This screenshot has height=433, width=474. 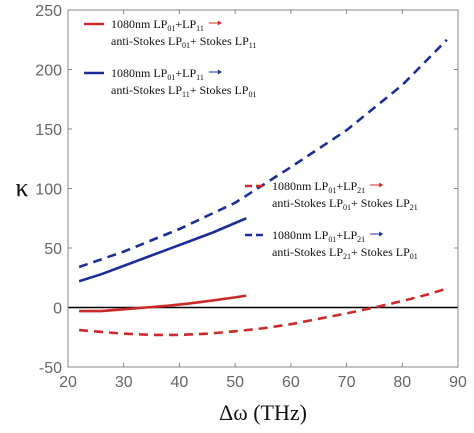 I want to click on legend-label-line2: anti-Stokes LP11+ Stokes LP01, so click(x=183, y=91).